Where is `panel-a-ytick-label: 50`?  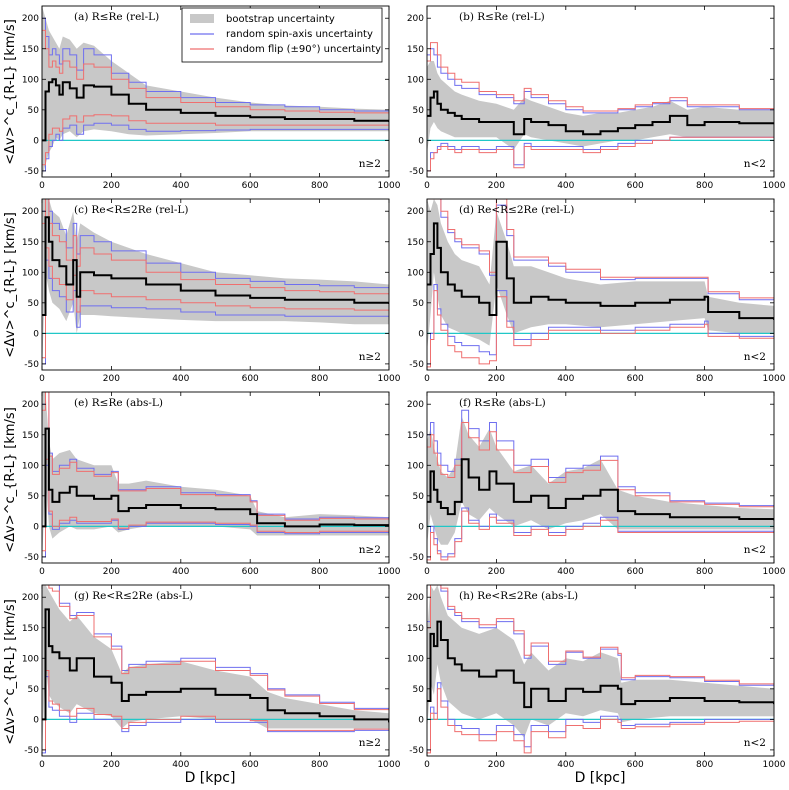
panel-a-ytick-label: 50 is located at coordinates (34, 111).